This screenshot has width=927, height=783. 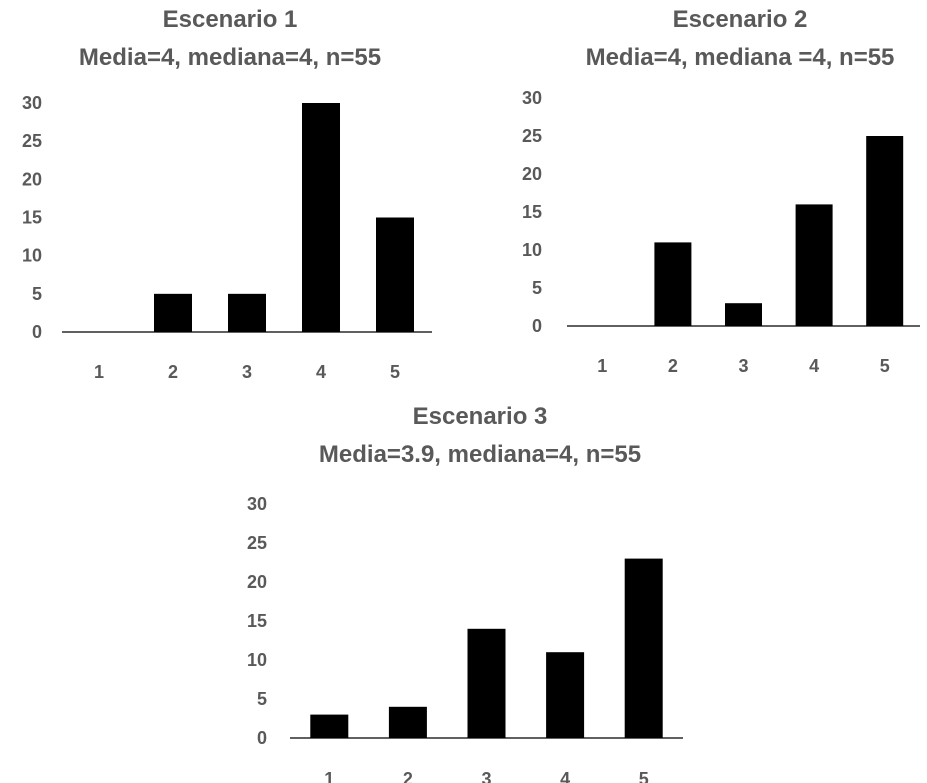 What do you see at coordinates (480, 454) in the screenshot?
I see `chart-subtitle: Media=3.9, mediana=4, n=55` at bounding box center [480, 454].